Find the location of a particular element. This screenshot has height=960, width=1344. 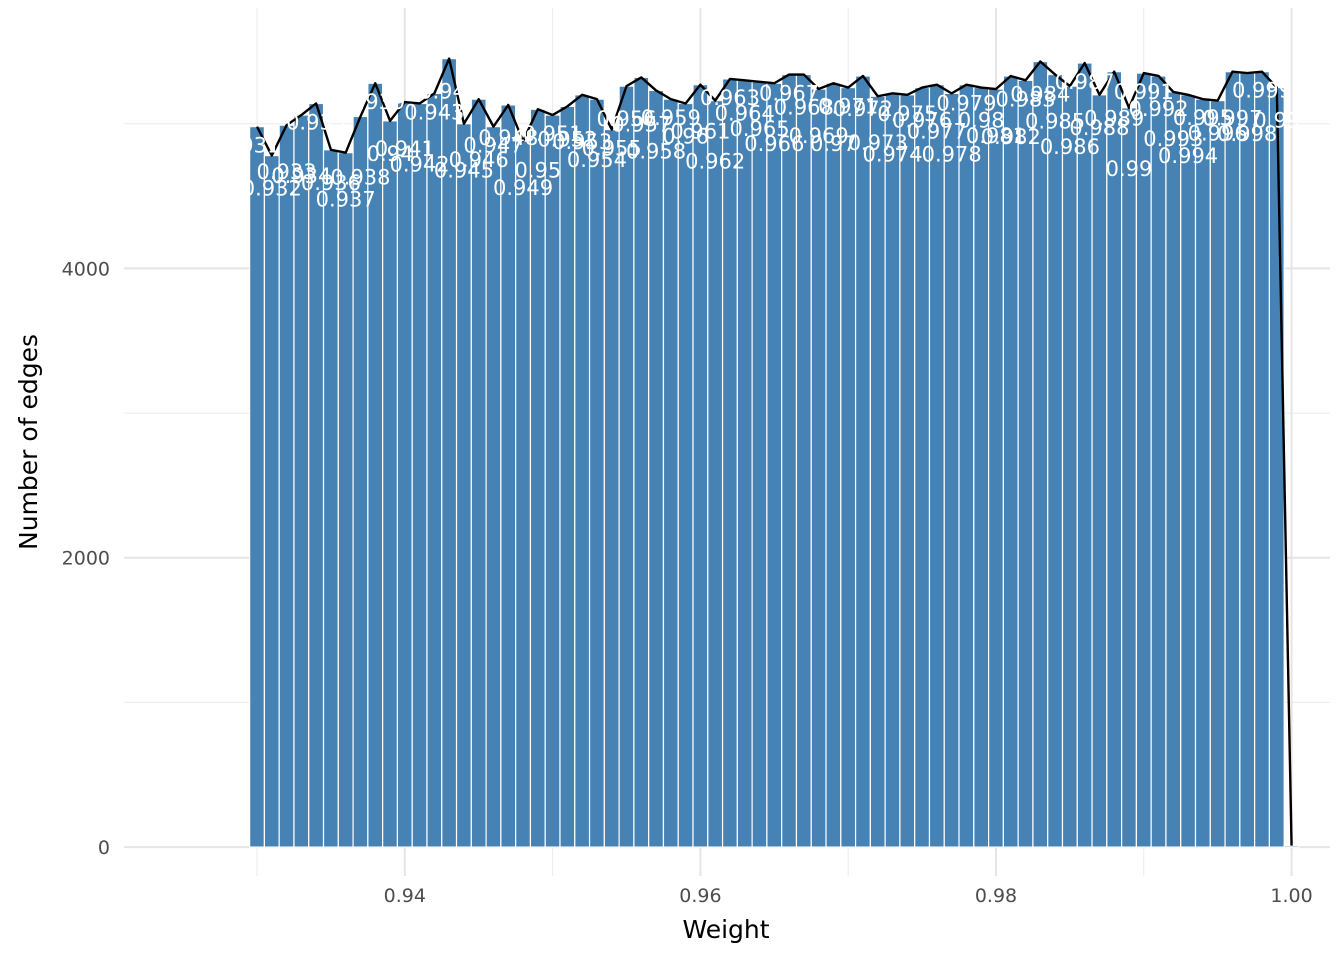

bar-value-label: 0.969 is located at coordinates (819, 136).